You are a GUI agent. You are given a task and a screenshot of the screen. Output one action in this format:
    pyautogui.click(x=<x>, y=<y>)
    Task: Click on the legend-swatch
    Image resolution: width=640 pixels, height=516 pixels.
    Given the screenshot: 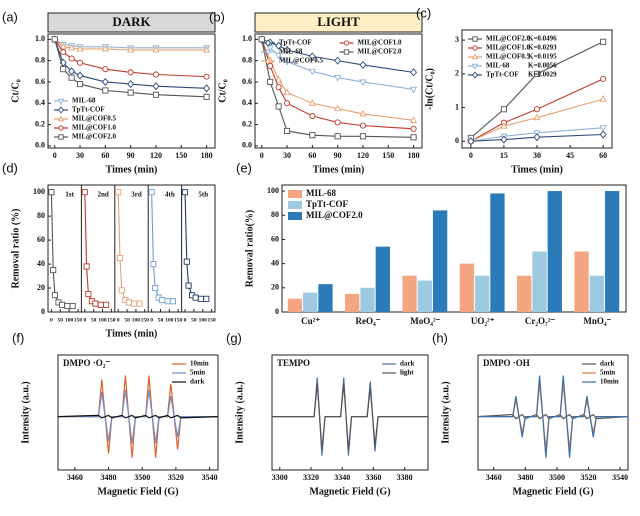 What is the action you would take?
    pyautogui.click(x=295, y=205)
    